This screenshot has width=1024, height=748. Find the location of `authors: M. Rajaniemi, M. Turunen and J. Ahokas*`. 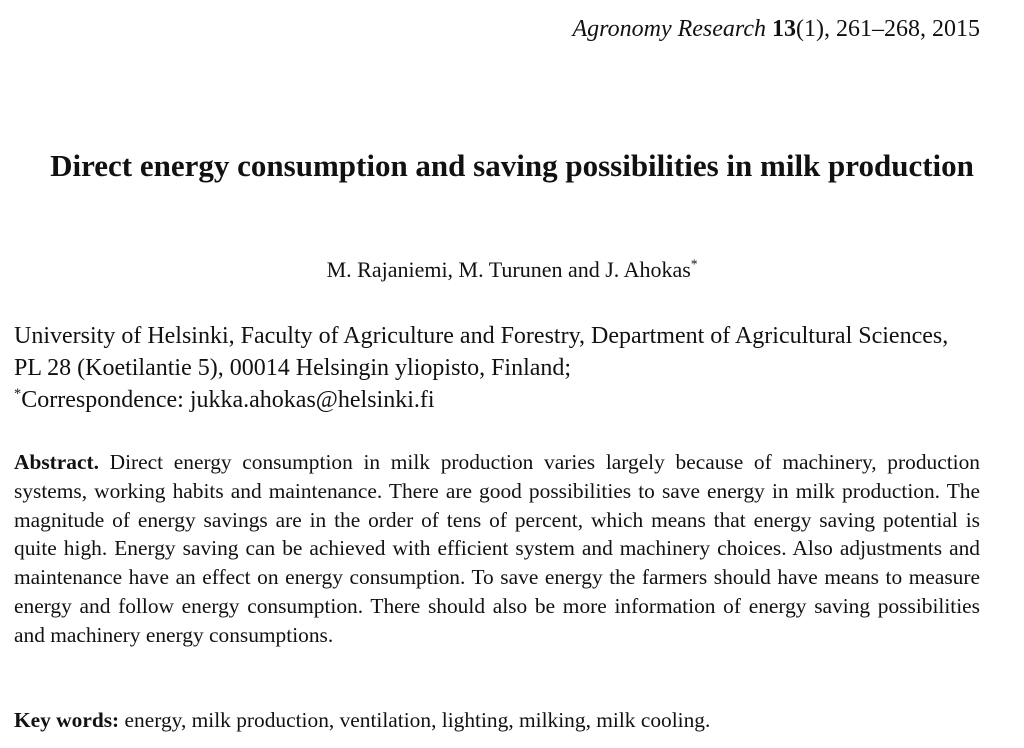

authors: M. Rajaniemi, M. Turunen and J. Ahokas* is located at coordinates (512, 270).